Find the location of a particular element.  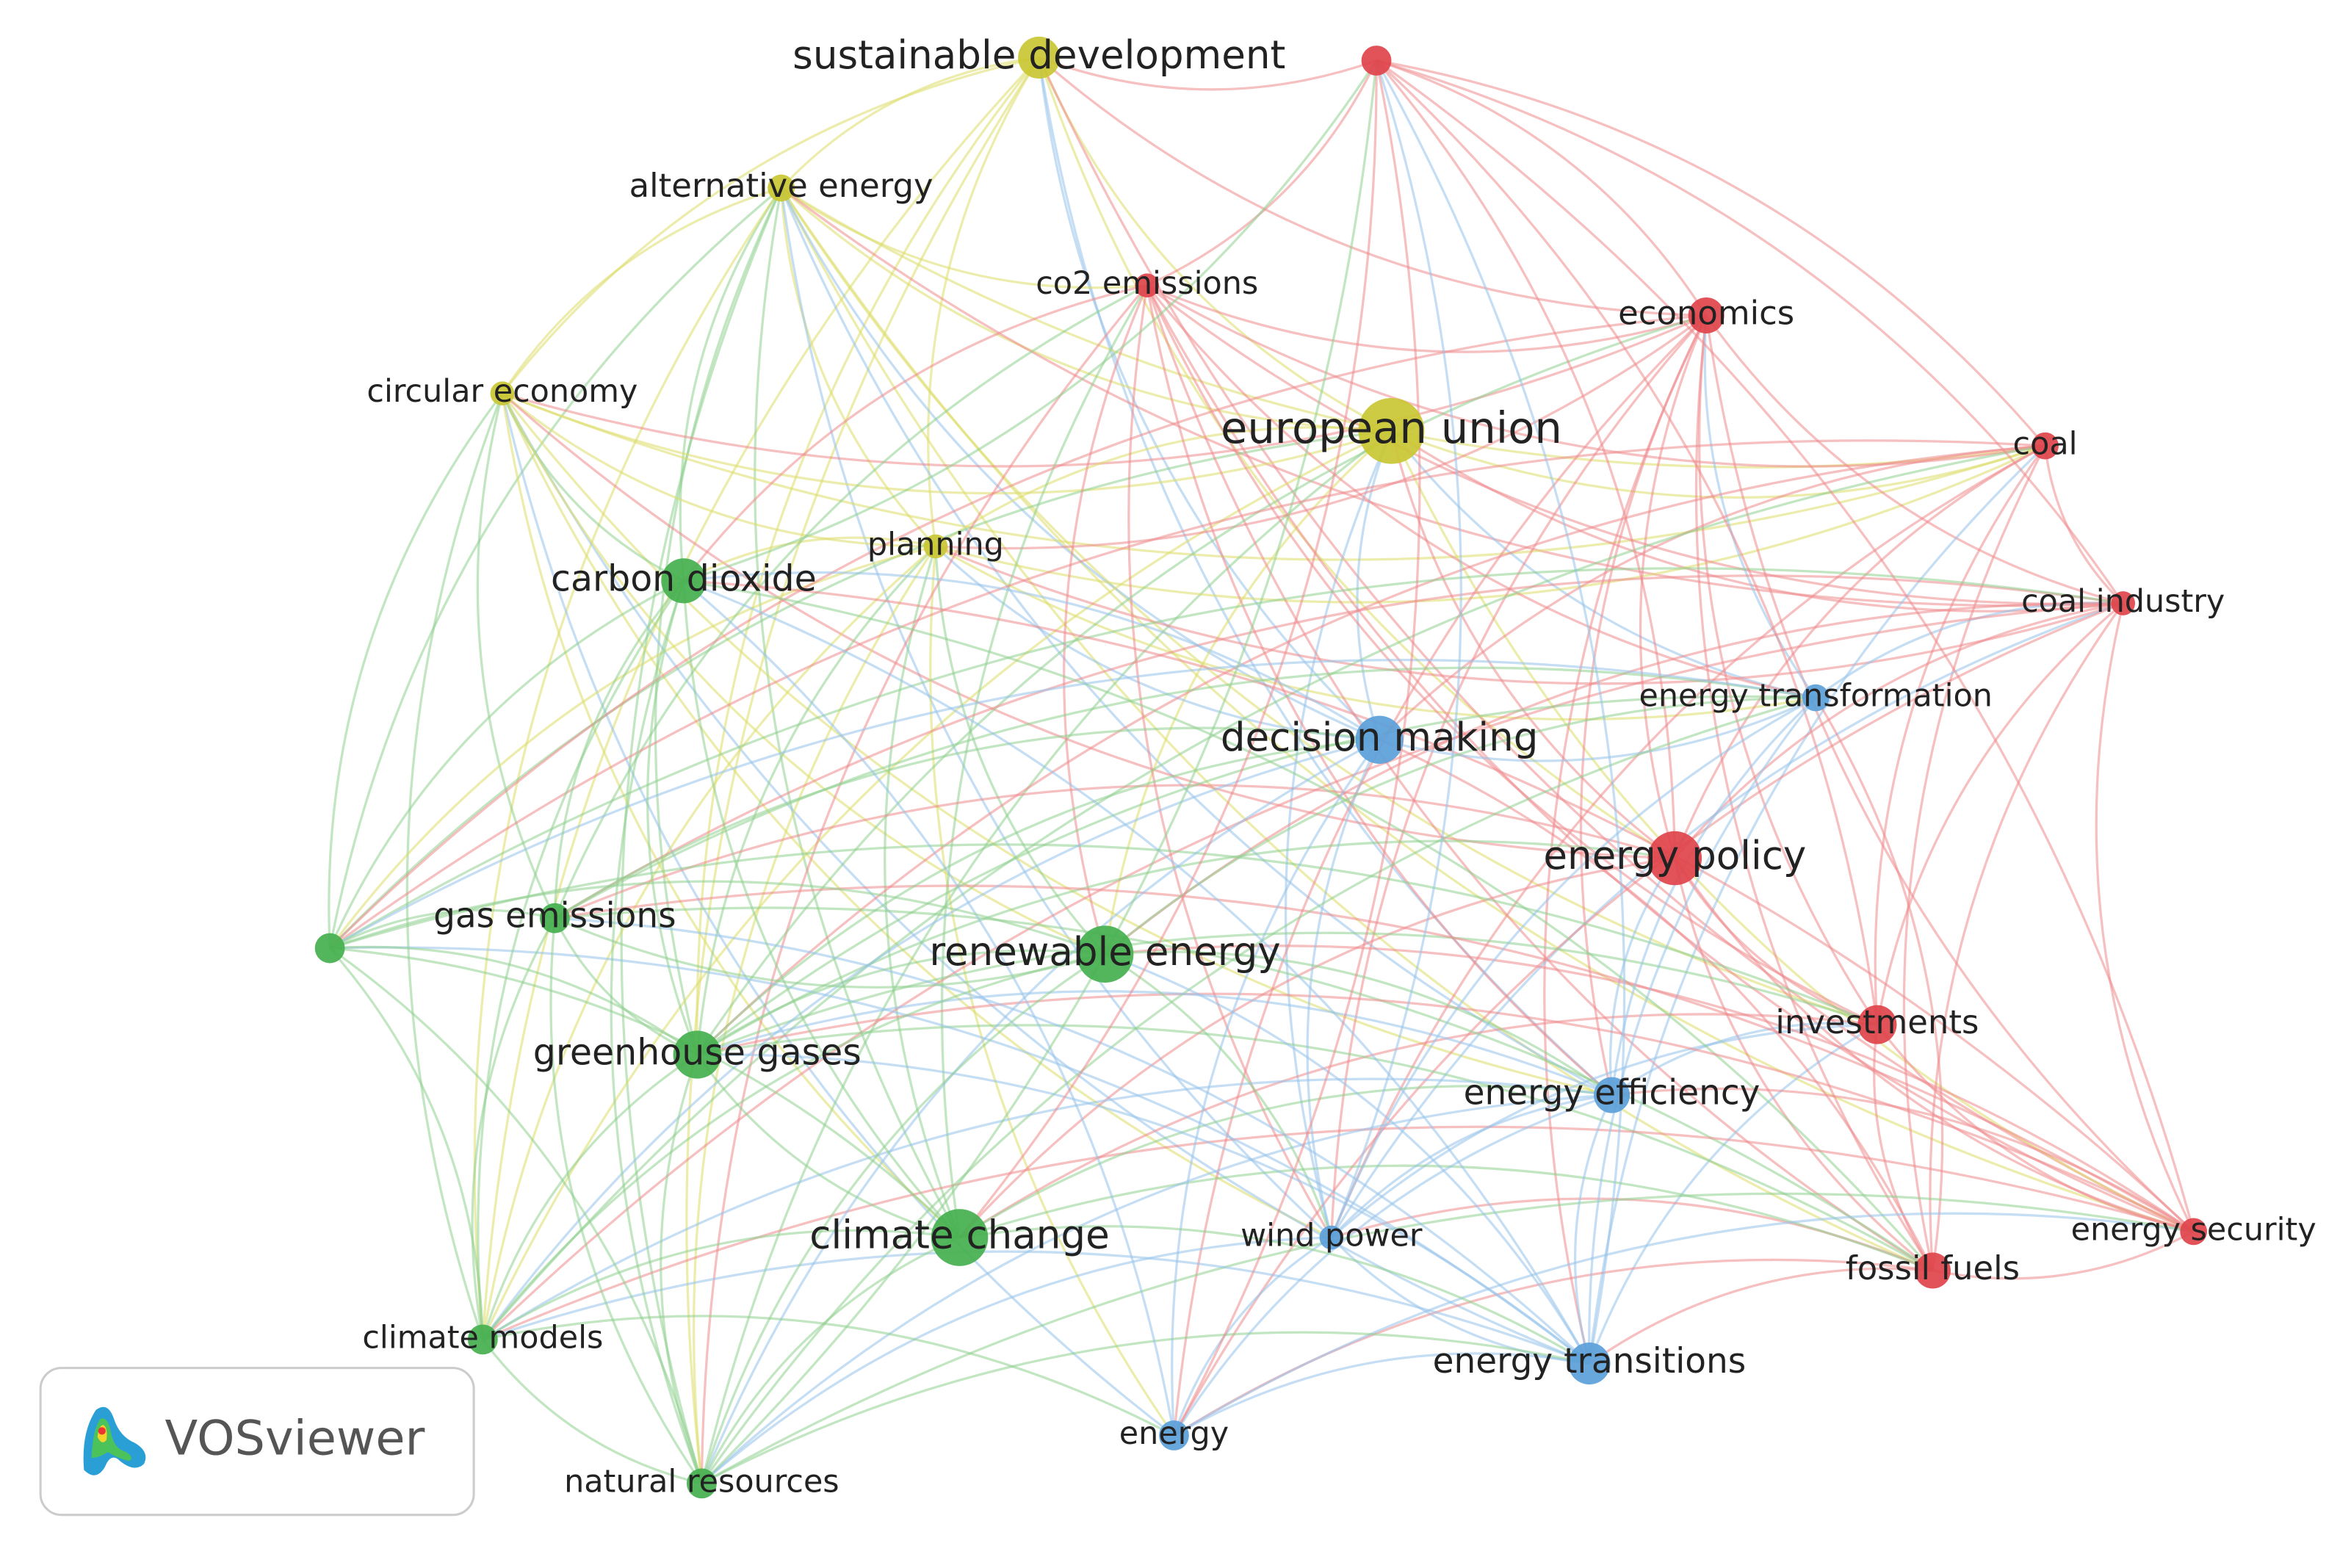

node-label: coal industry is located at coordinates (2123, 601).